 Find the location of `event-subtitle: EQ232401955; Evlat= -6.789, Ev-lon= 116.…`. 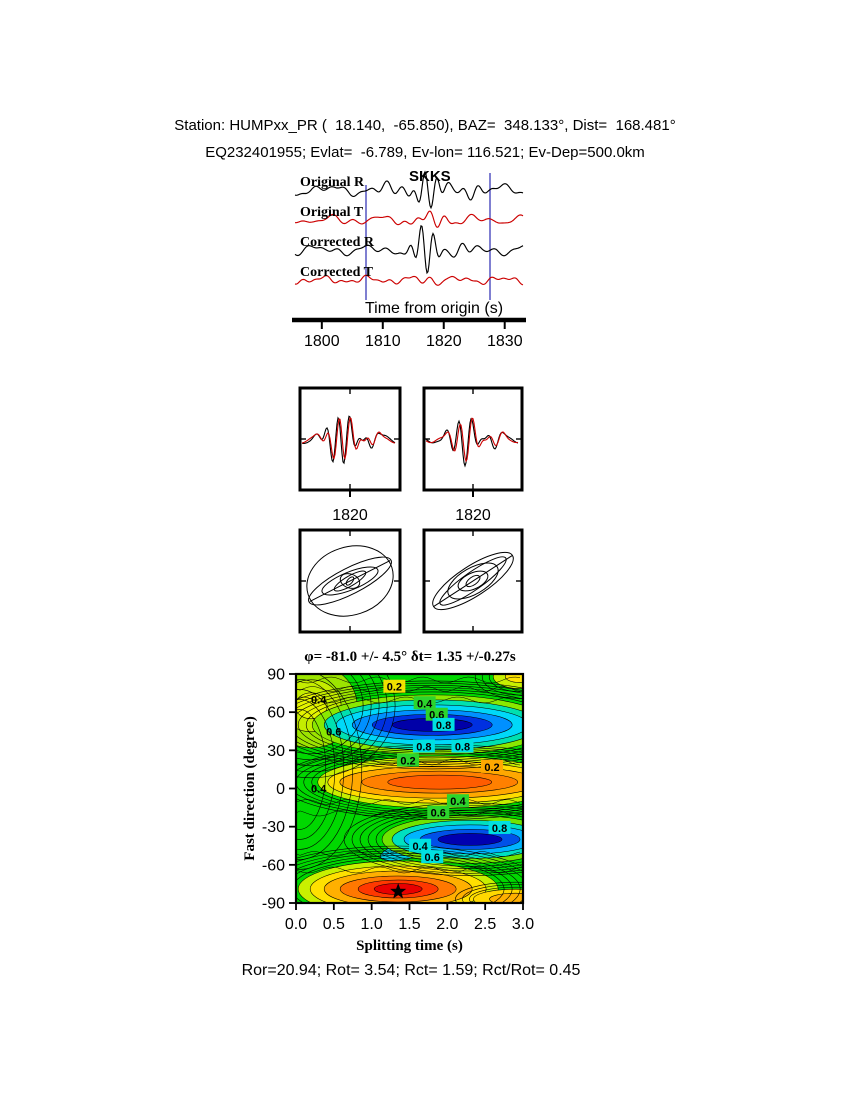

event-subtitle: EQ232401955; Evlat= -6.789, Ev-lon= 116.… is located at coordinates (425, 152).